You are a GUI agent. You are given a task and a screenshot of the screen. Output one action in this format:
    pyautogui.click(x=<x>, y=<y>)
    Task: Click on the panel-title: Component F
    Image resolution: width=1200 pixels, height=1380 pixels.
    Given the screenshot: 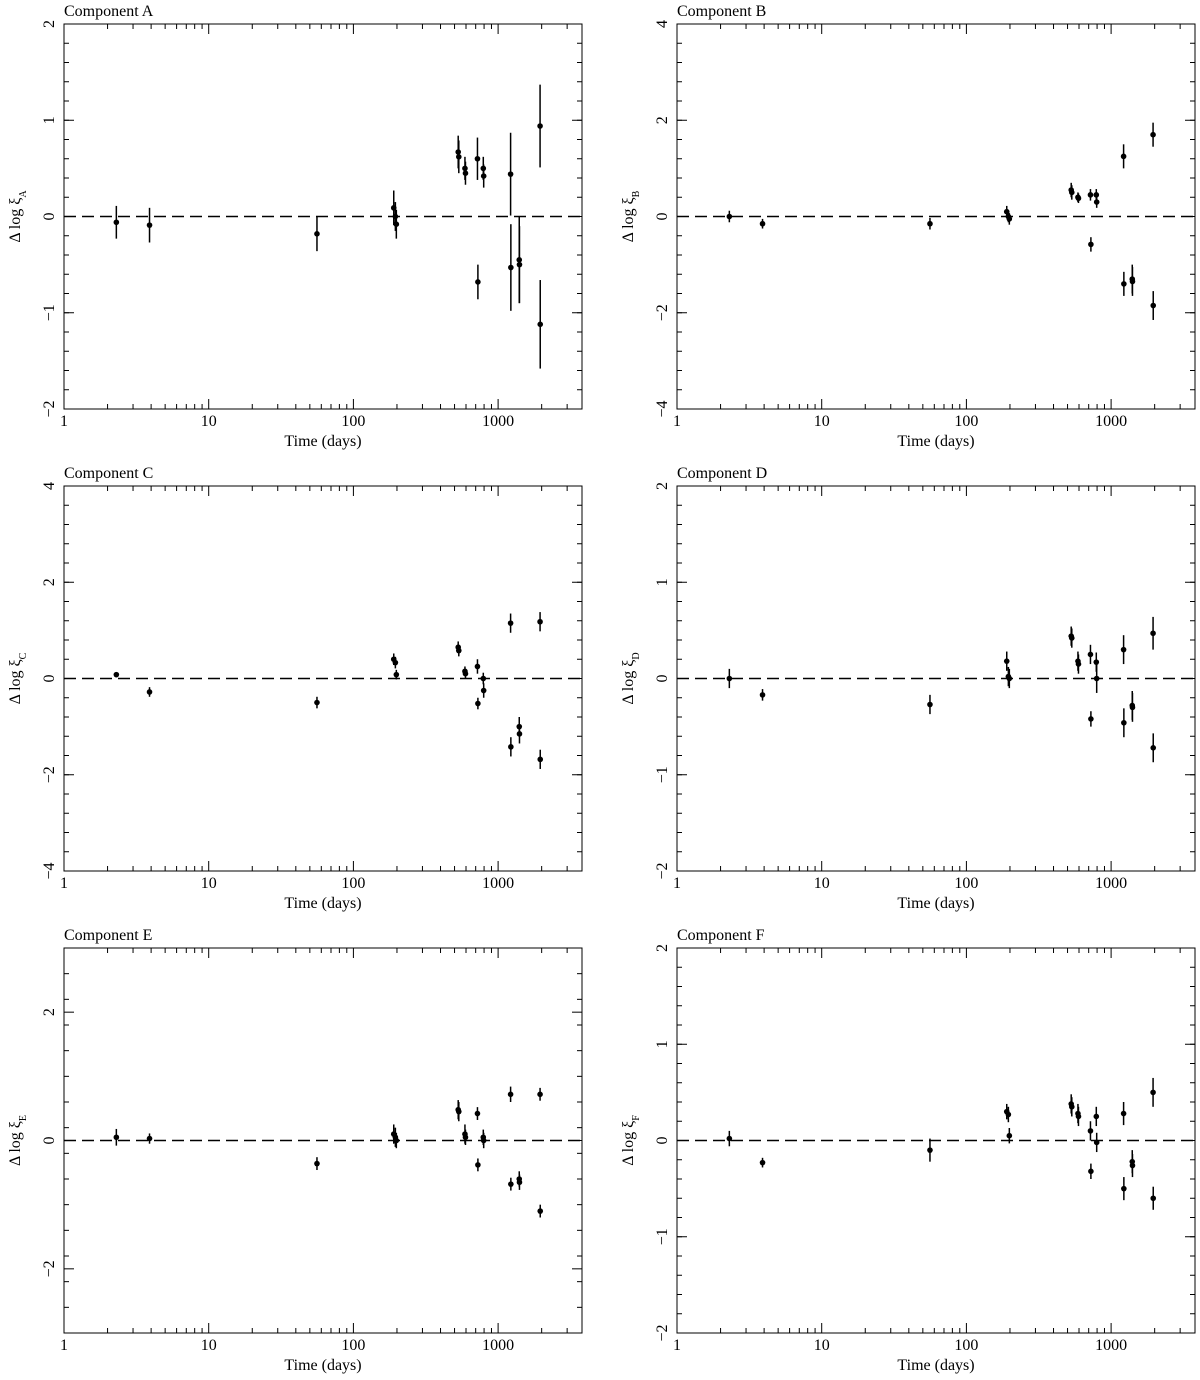 What is the action you would take?
    pyautogui.click(x=721, y=935)
    